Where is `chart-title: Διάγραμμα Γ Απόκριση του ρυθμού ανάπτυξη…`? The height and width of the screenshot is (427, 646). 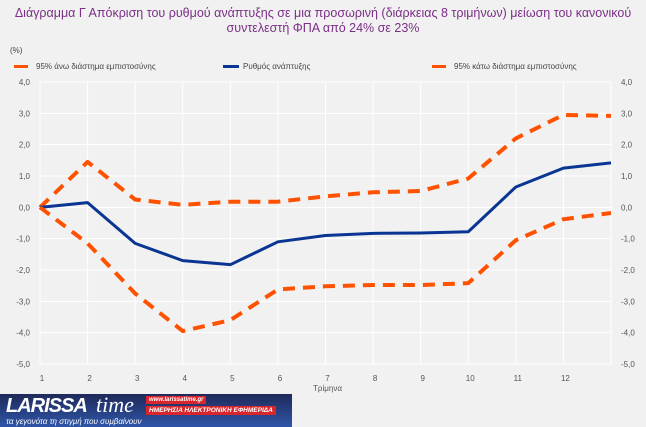
chart-title: Διάγραμμα Γ Απόκριση του ρυθμού ανάπτυξη… is located at coordinates (323, 20).